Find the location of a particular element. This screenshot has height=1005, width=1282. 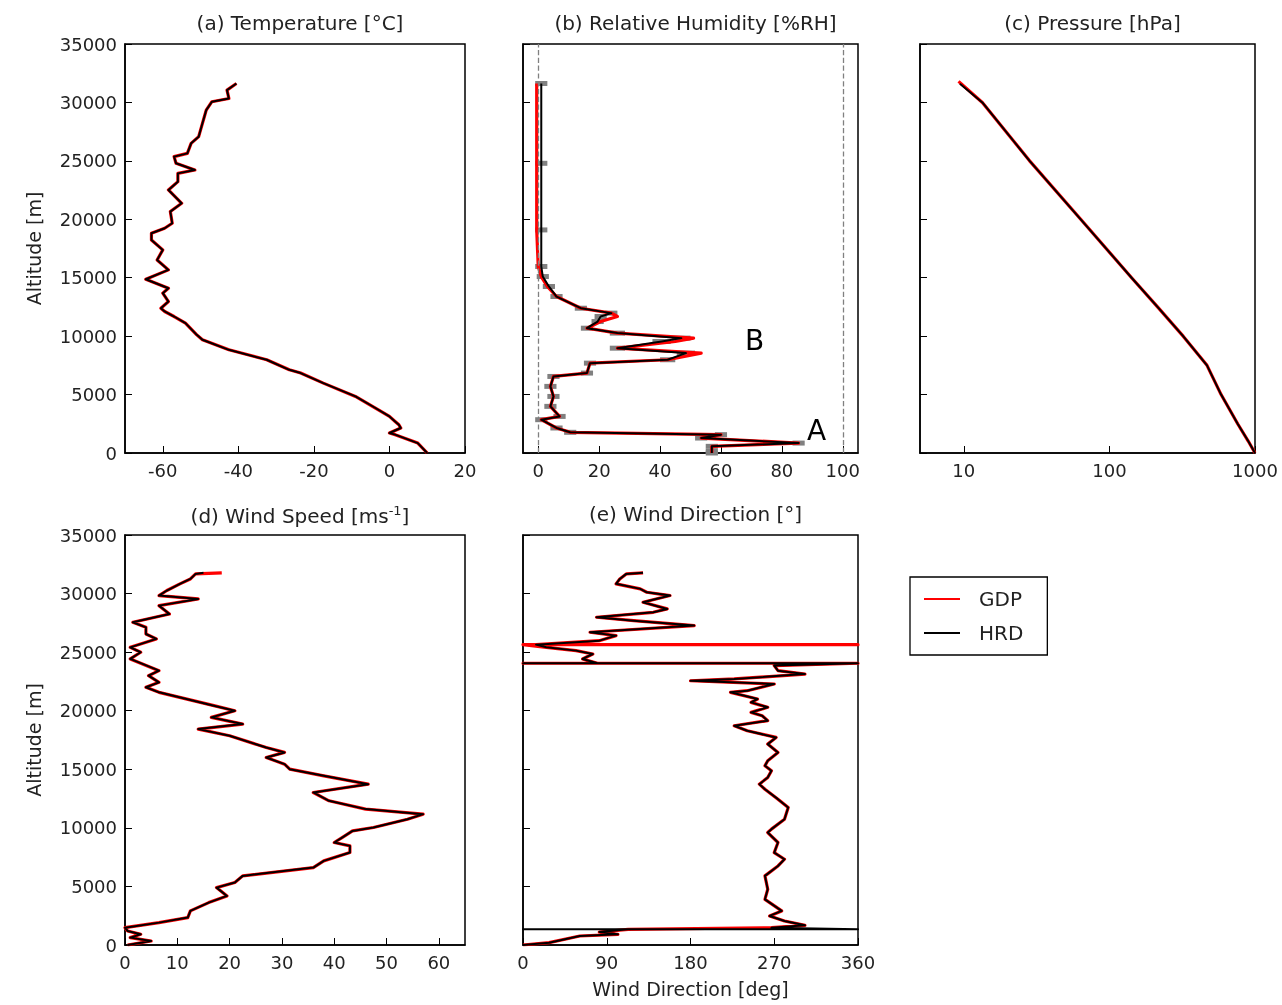

x-tick-label: 30 is located at coordinates (282, 962).